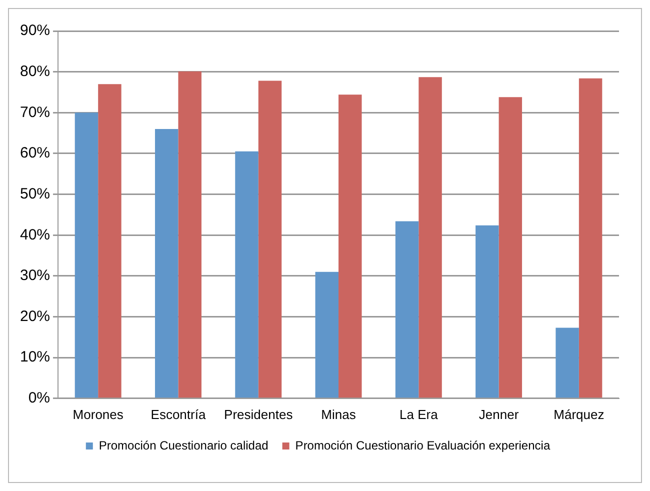 The width and height of the screenshot is (650, 491). Describe the element at coordinates (579, 414) in the screenshot. I see `x-tick-label: Márquez` at that location.